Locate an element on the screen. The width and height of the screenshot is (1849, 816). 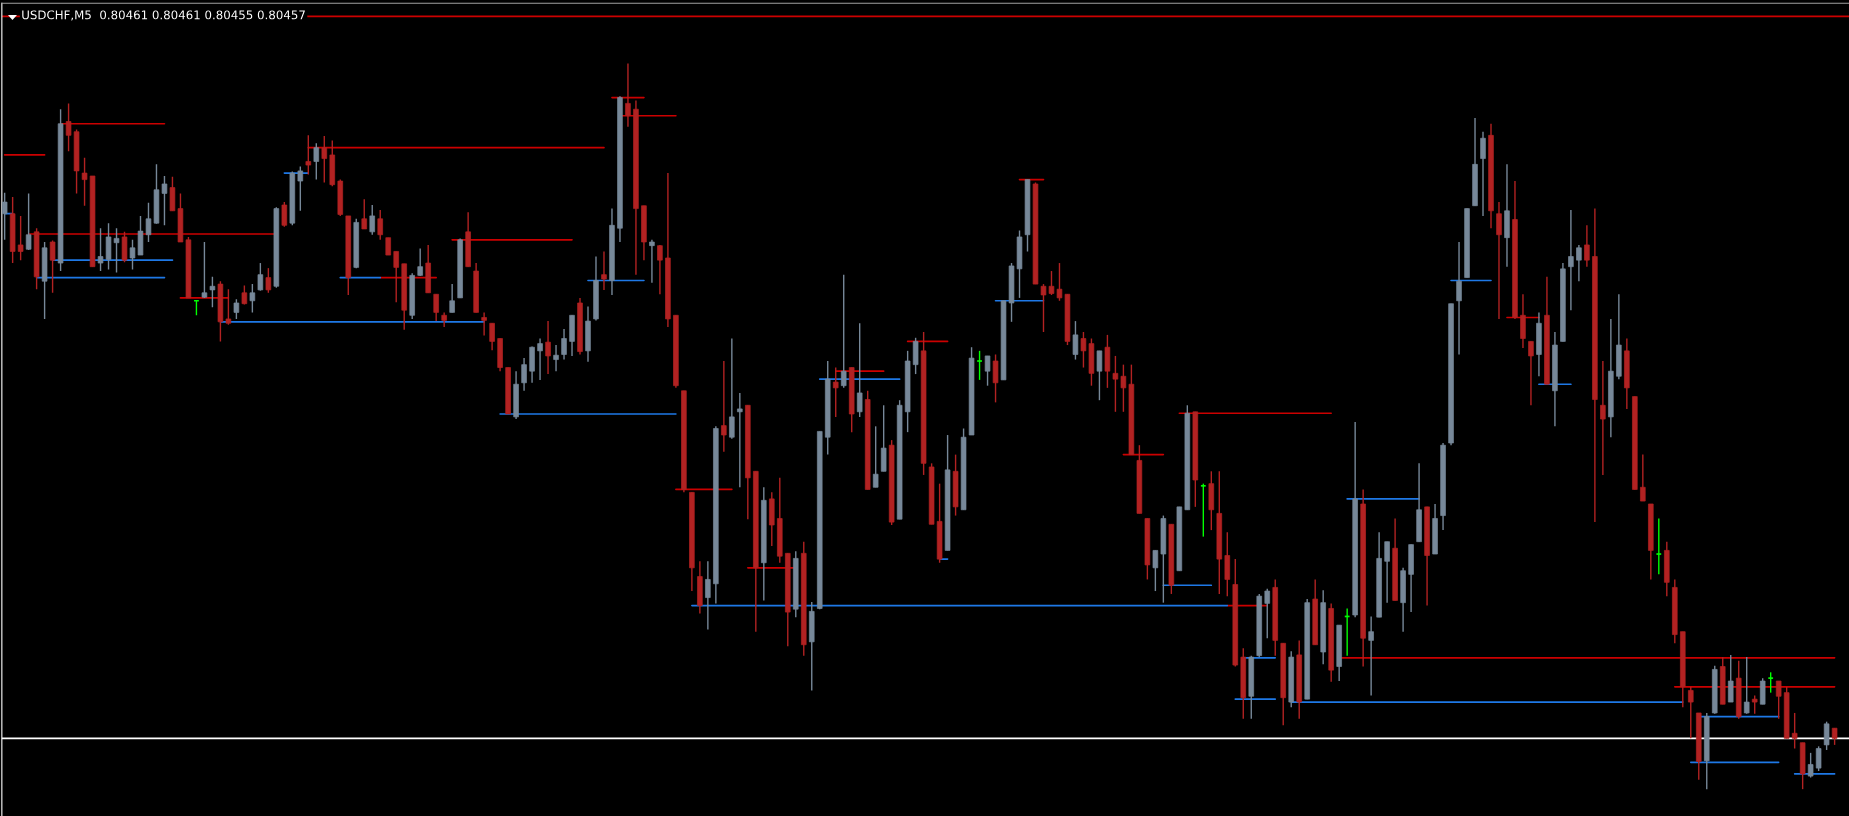
chart-title: USDCHF,M5 0.80461 0.80461 0.80455 0.80457 is located at coordinates (163, 15).